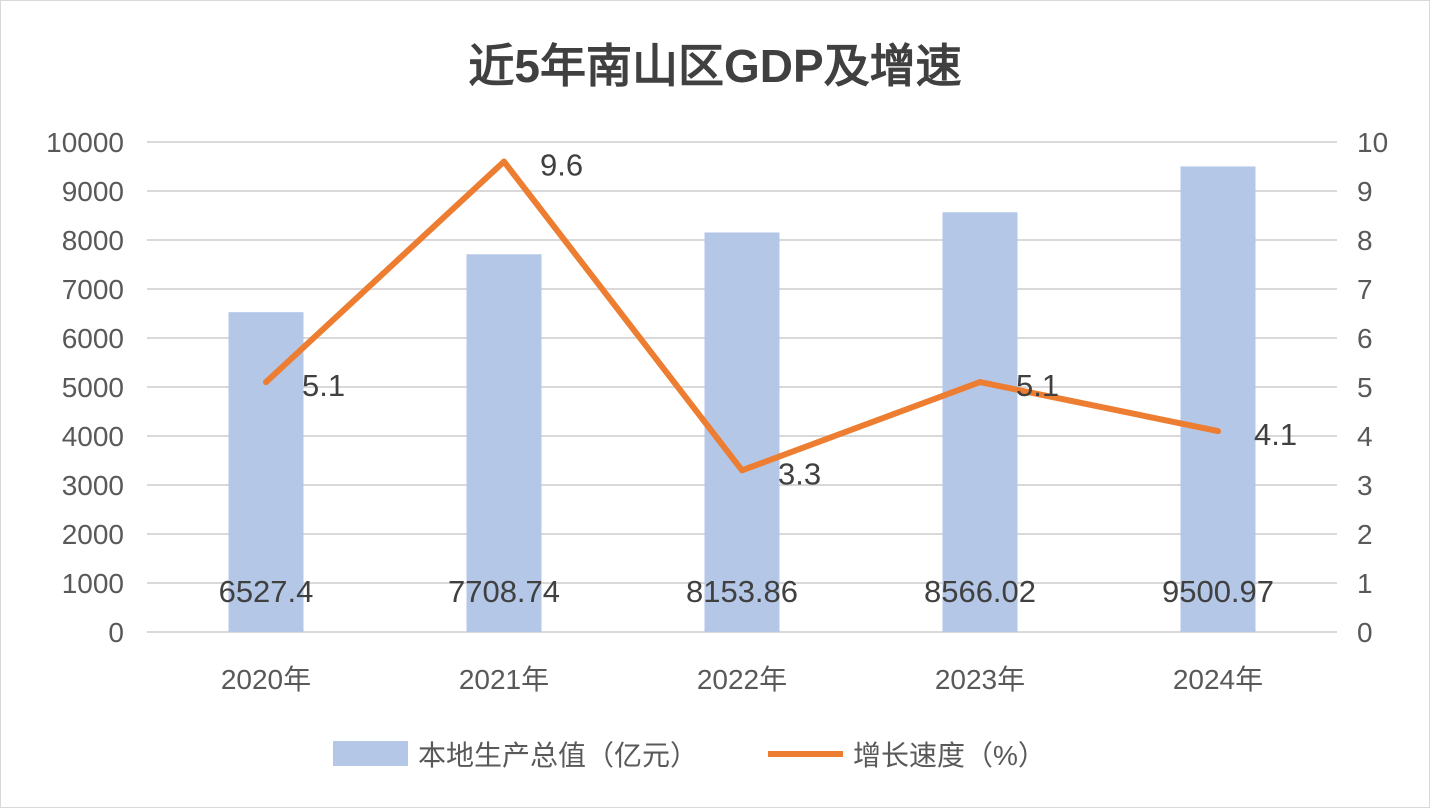  I want to click on growth-point-2023年, so click(980, 382).